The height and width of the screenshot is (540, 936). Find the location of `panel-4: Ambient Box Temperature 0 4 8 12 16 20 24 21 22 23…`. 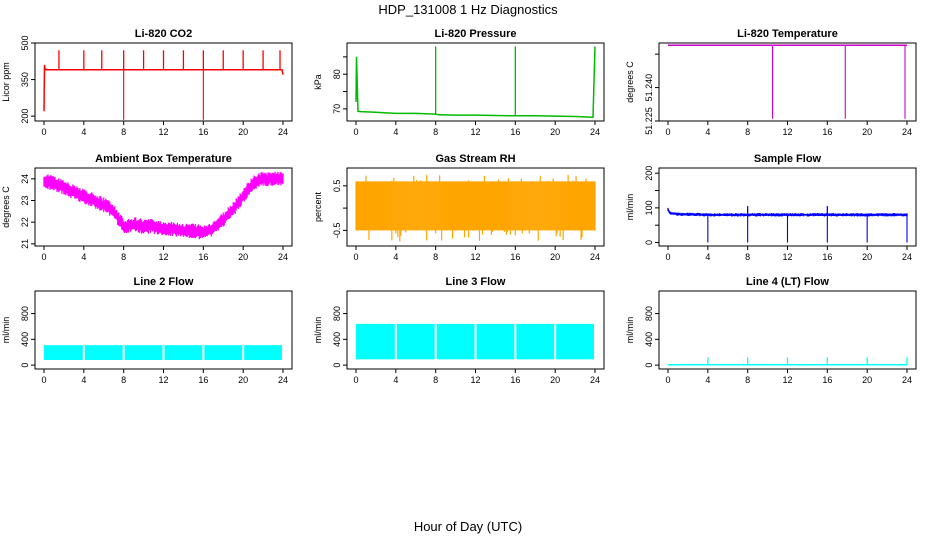

panel-4: Ambient Box Temperature 0 4 8 12 16 20 24 21 22 23… is located at coordinates (147, 207).